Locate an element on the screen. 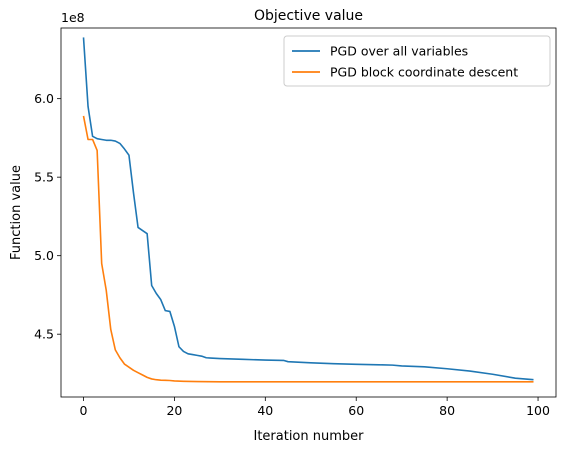 Image resolution: width=567 pixels, height=453 pixels. y-multiplier-label: 1e8 is located at coordinates (73, 17).